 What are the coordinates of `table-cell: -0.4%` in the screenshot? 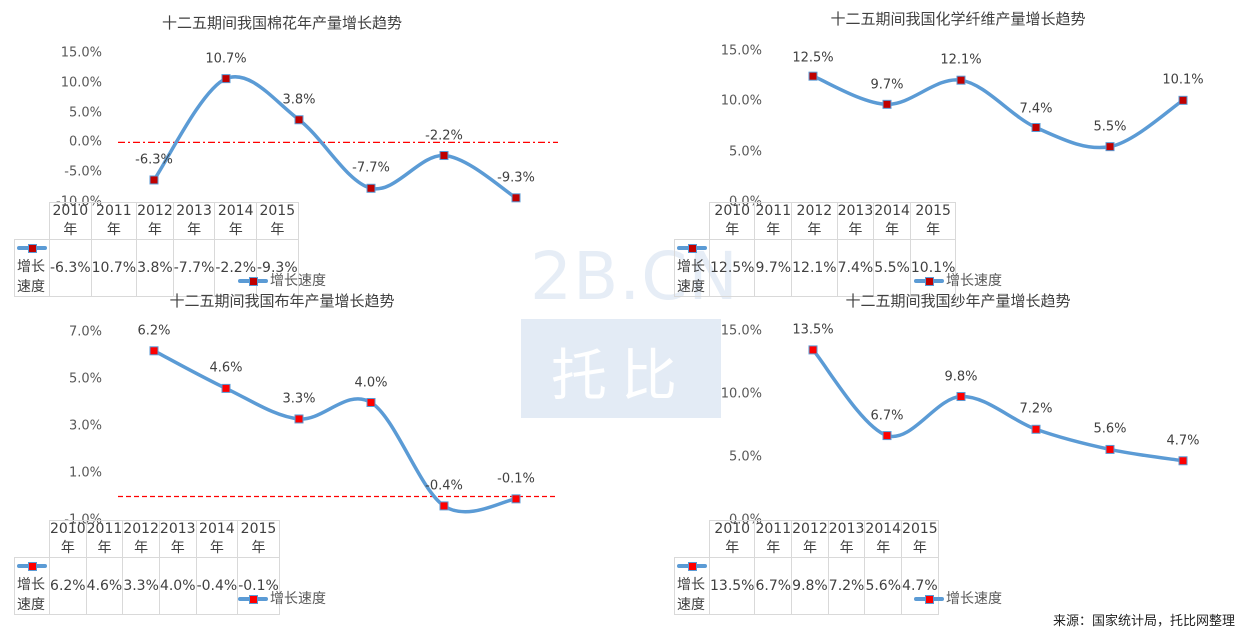 It's located at (217, 586).